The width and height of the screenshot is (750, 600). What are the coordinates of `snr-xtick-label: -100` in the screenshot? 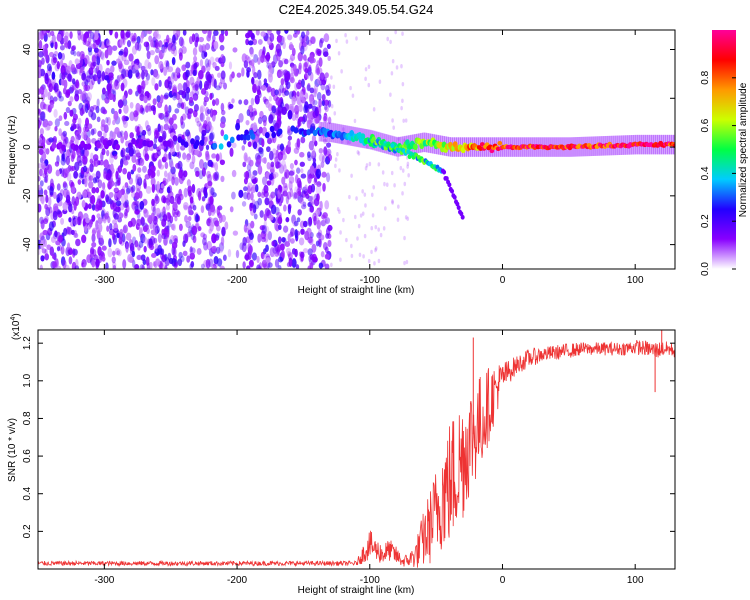 It's located at (370, 580).